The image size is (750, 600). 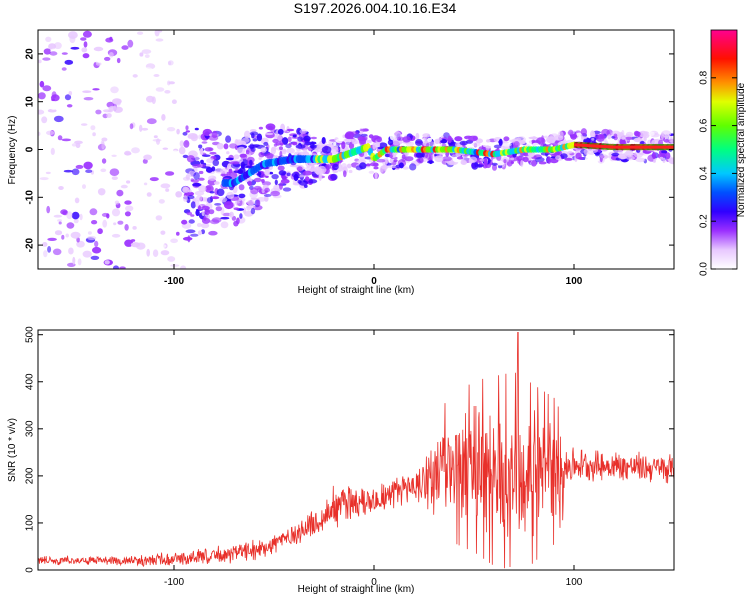 What do you see at coordinates (12, 150) in the screenshot?
I see `spectrogram-ylabel: Frequency (Hz)` at bounding box center [12, 150].